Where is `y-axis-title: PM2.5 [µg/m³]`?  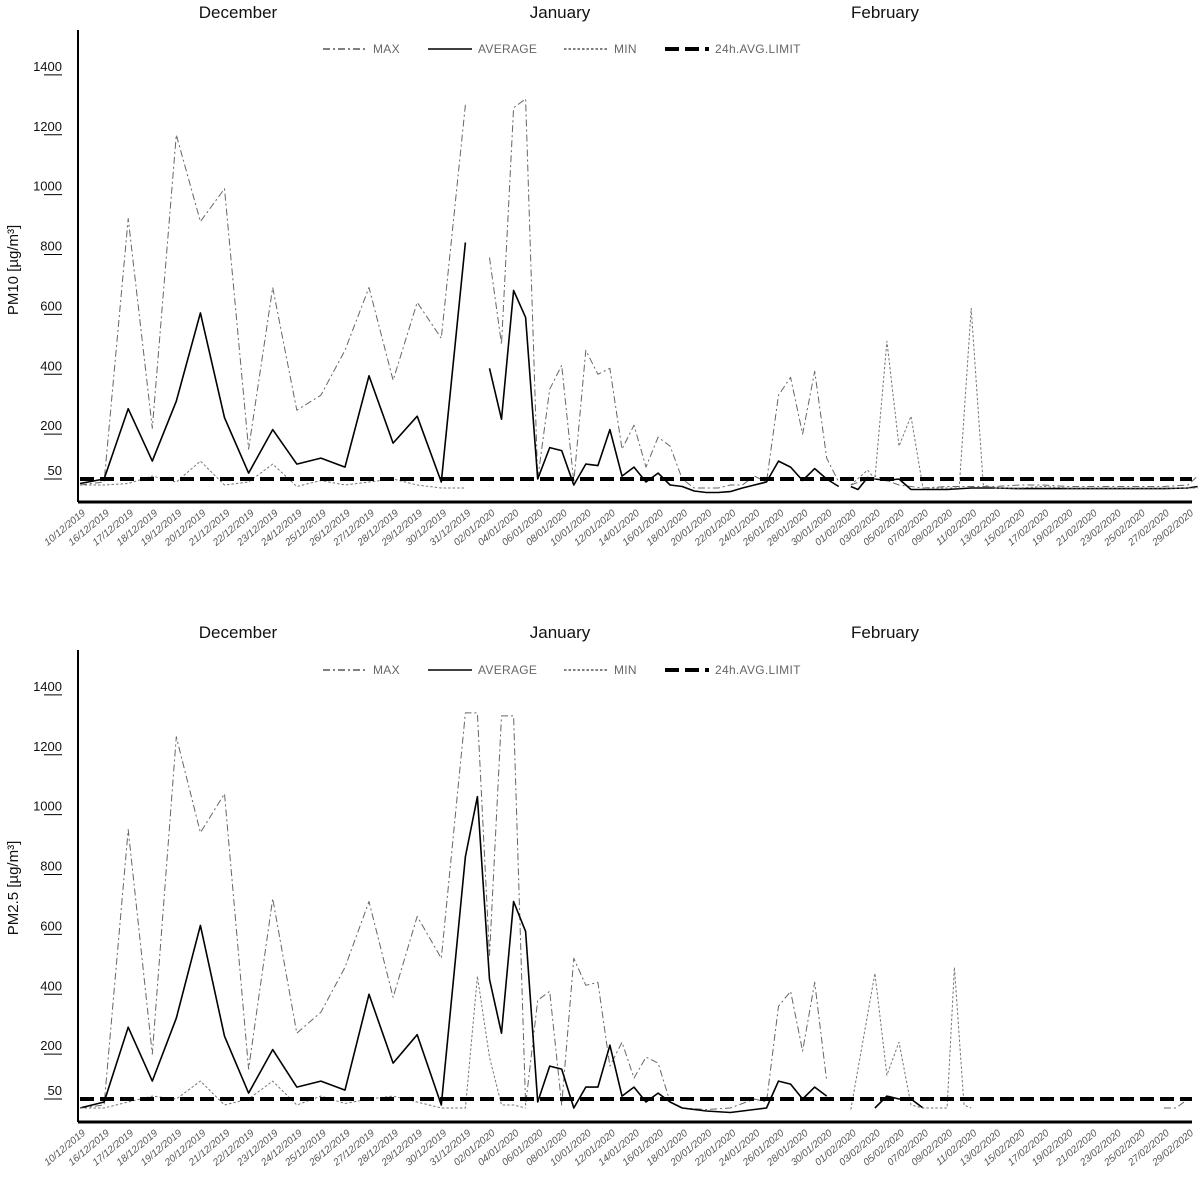
y-axis-title: PM2.5 [µg/m³] is located at coordinates (13, 888).